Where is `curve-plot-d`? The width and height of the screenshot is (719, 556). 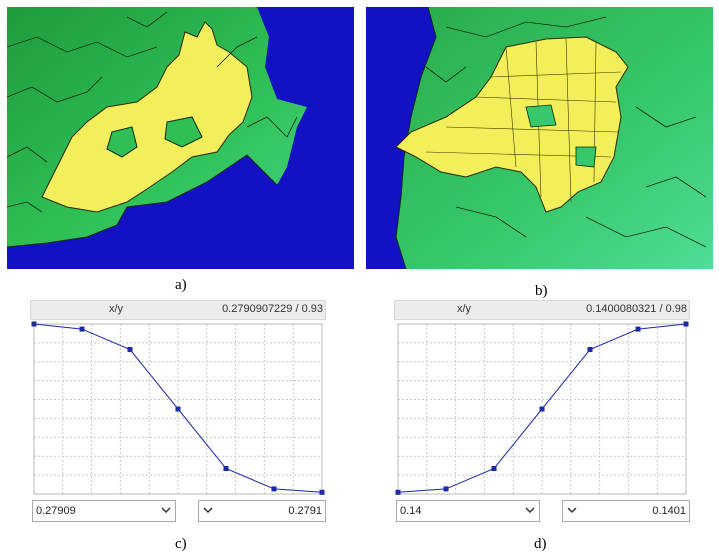 curve-plot-d is located at coordinates (542, 409).